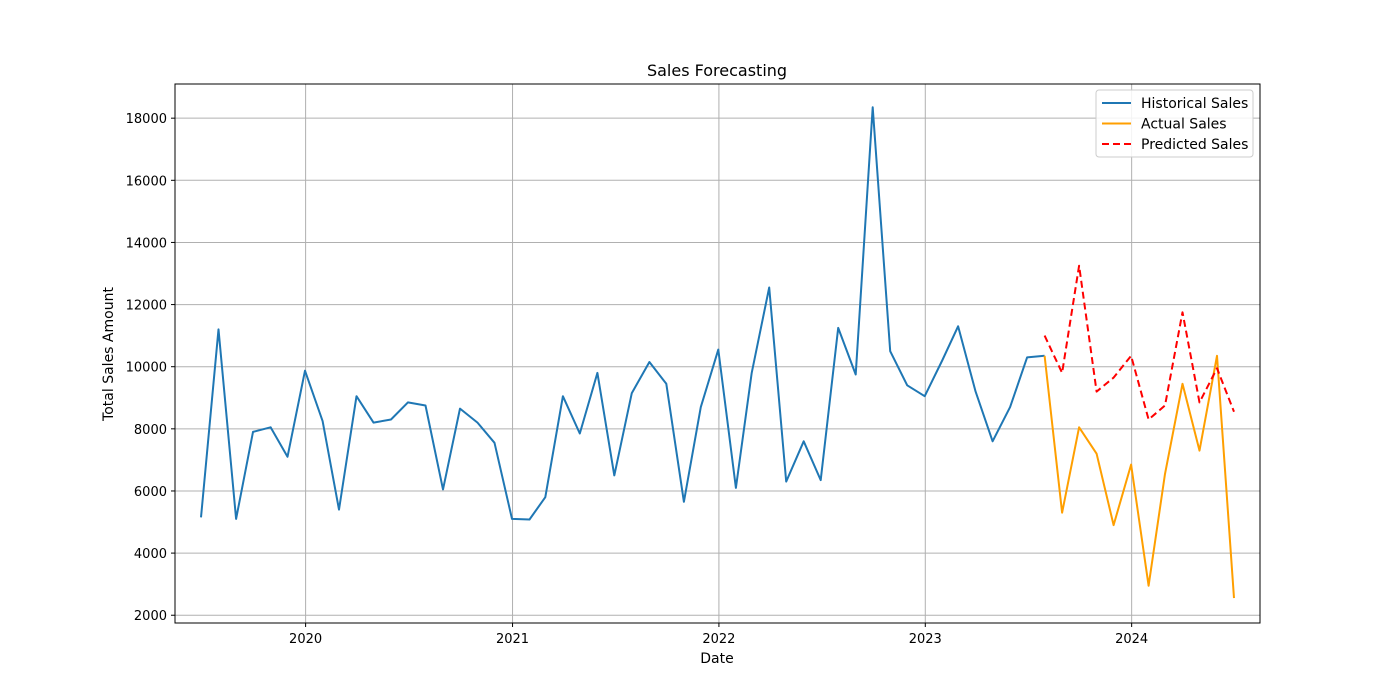 This screenshot has height=700, width=1400. I want to click on y-tick-label: 12000, so click(146, 306).